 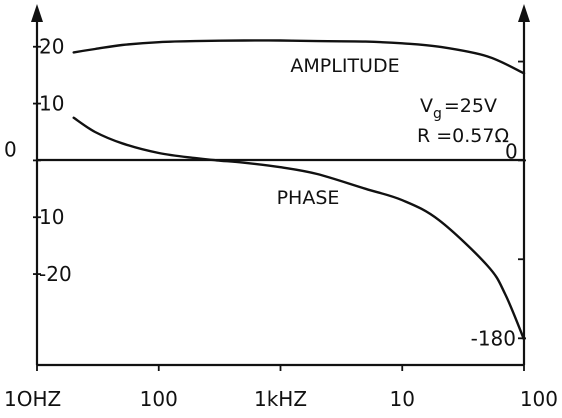 What do you see at coordinates (308, 198) in the screenshot?
I see `phase-annotation: PHASE` at bounding box center [308, 198].